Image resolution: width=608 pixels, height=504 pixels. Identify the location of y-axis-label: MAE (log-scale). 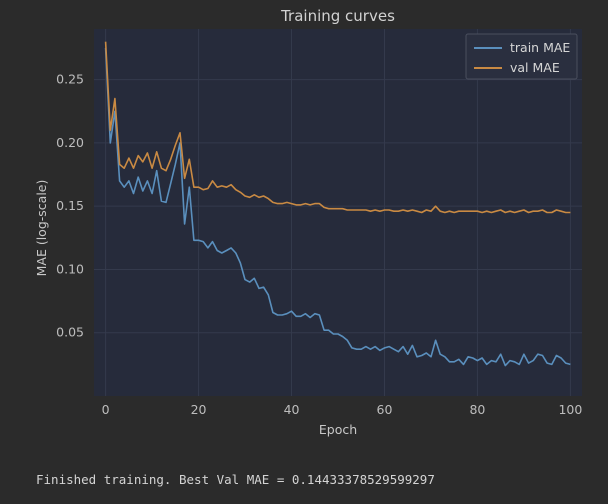
(41, 228).